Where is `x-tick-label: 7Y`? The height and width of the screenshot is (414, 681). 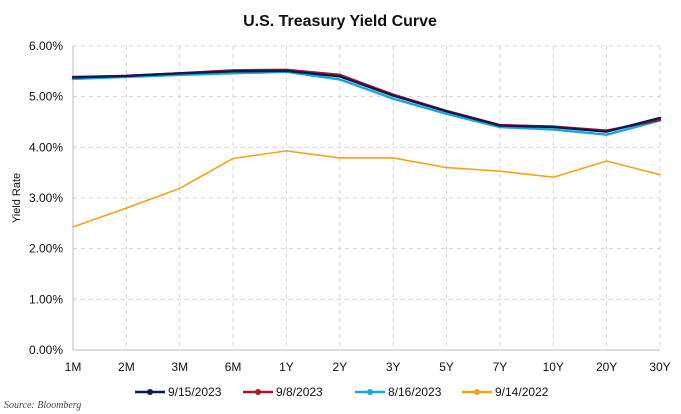
x-tick-label: 7Y is located at coordinates (500, 367).